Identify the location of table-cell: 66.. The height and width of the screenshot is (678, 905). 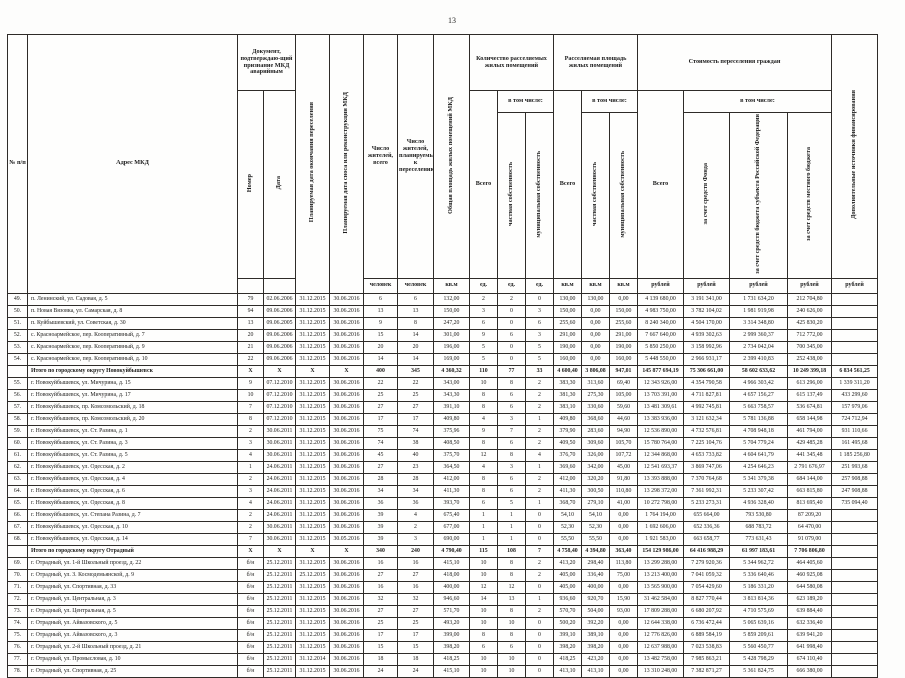
(17, 515).